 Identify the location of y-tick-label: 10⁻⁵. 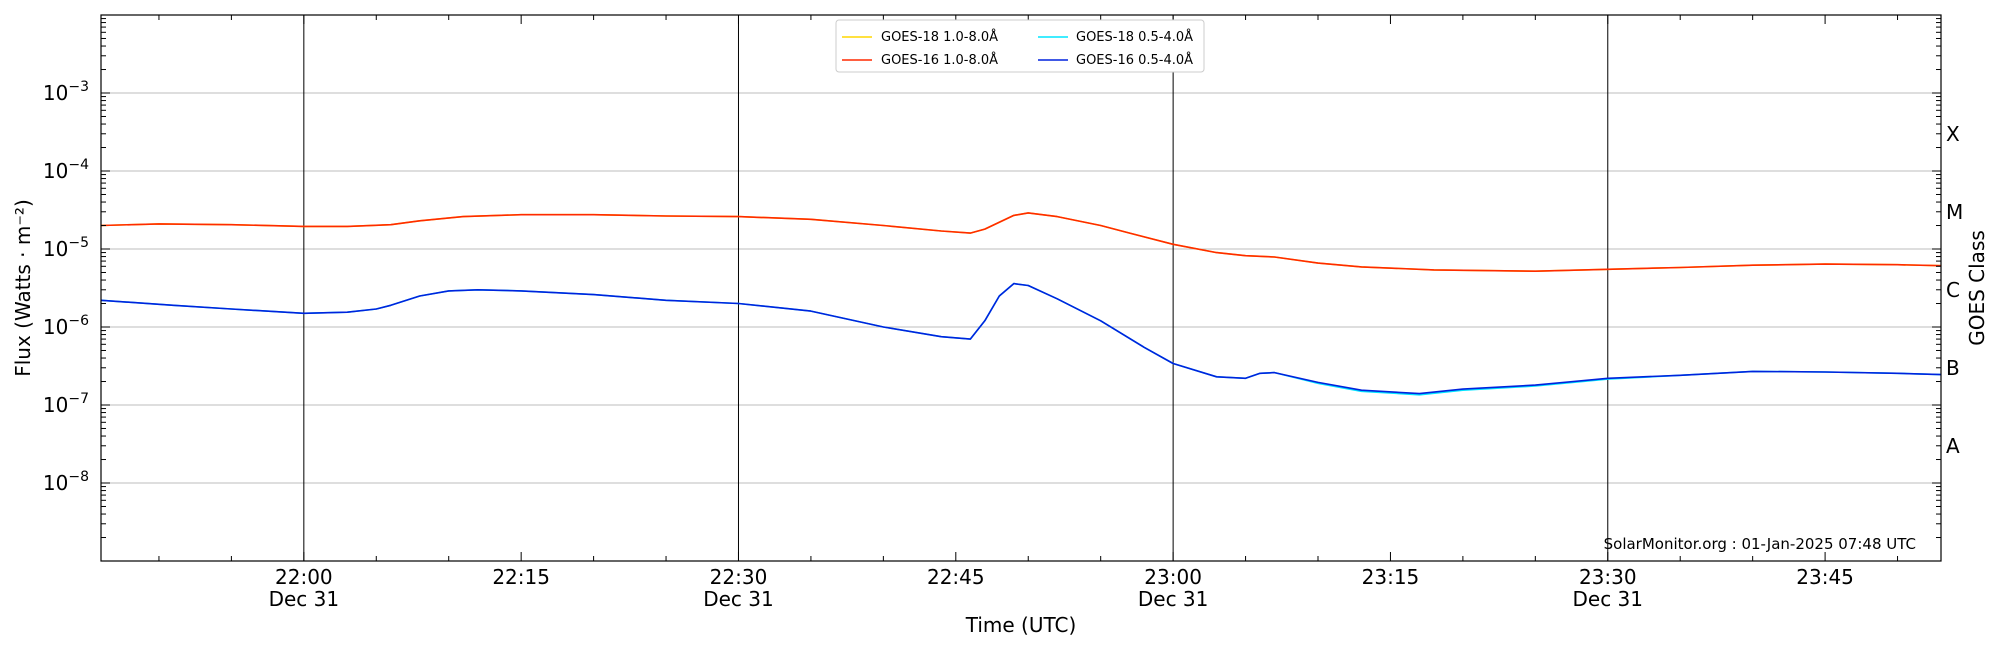
(66, 248).